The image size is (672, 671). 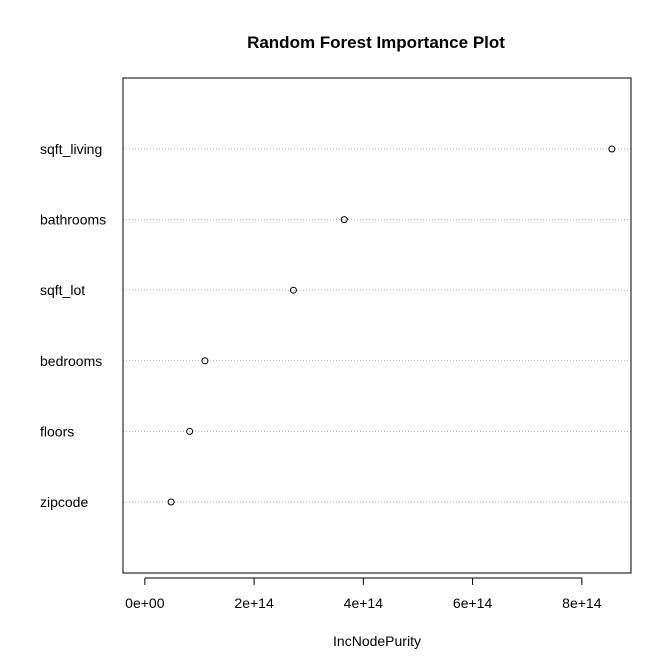 What do you see at coordinates (376, 42) in the screenshot?
I see `chart-title: Random Forest Importance Plot` at bounding box center [376, 42].